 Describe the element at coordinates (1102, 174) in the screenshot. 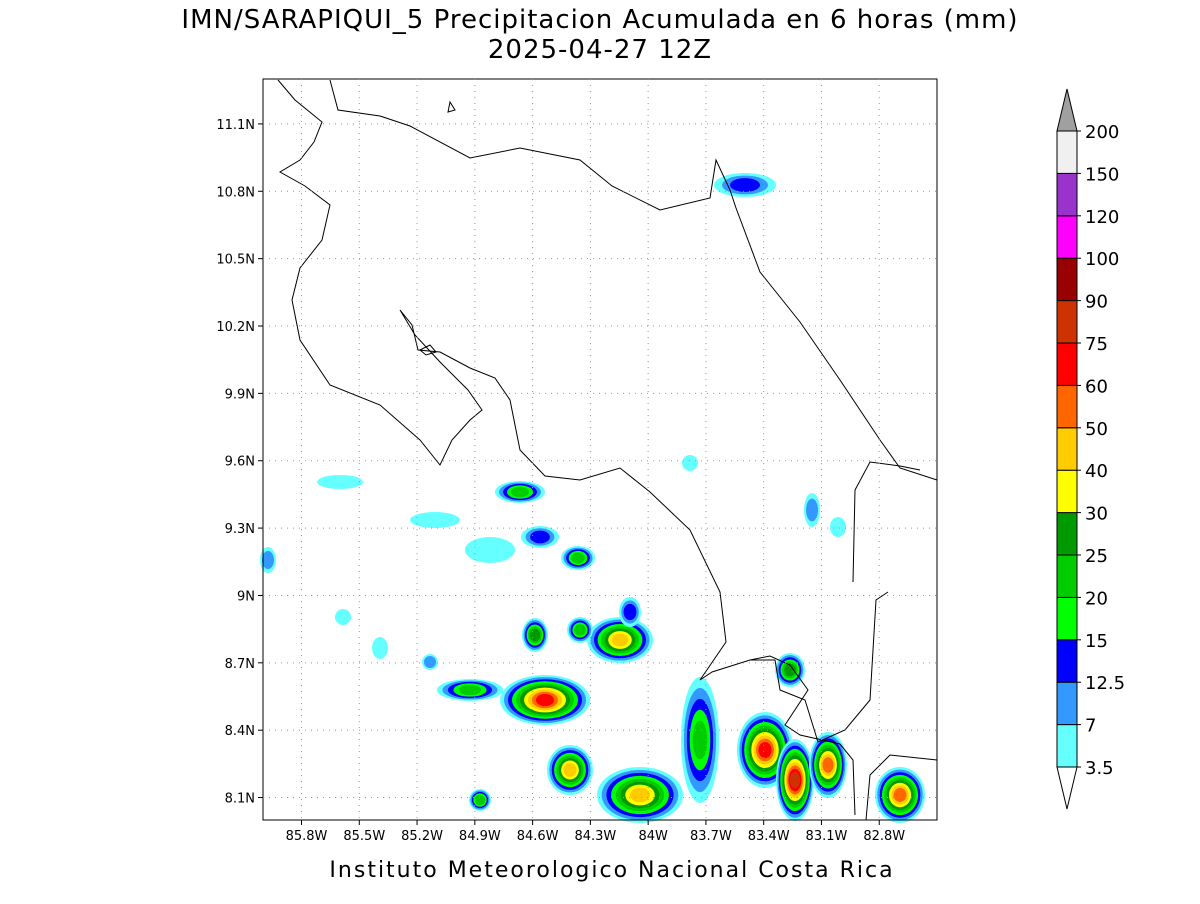

I see `colorbar-label: 150` at that location.